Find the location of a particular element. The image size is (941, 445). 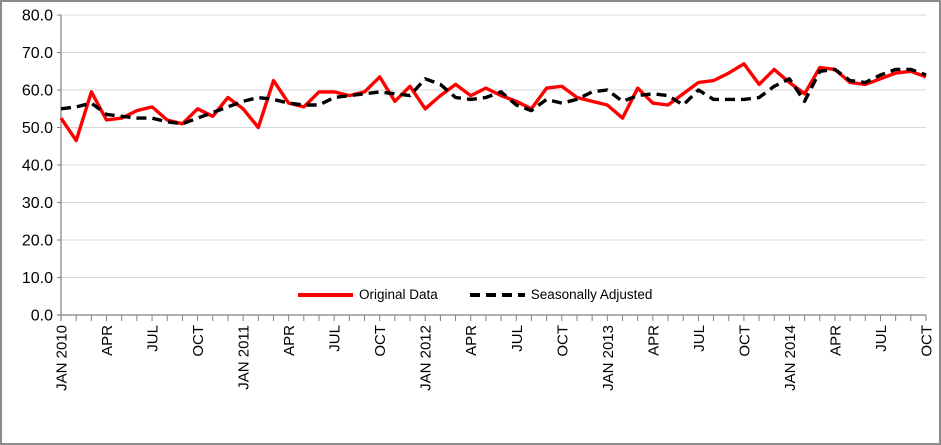

legend-swatch-original-data is located at coordinates (325, 294).